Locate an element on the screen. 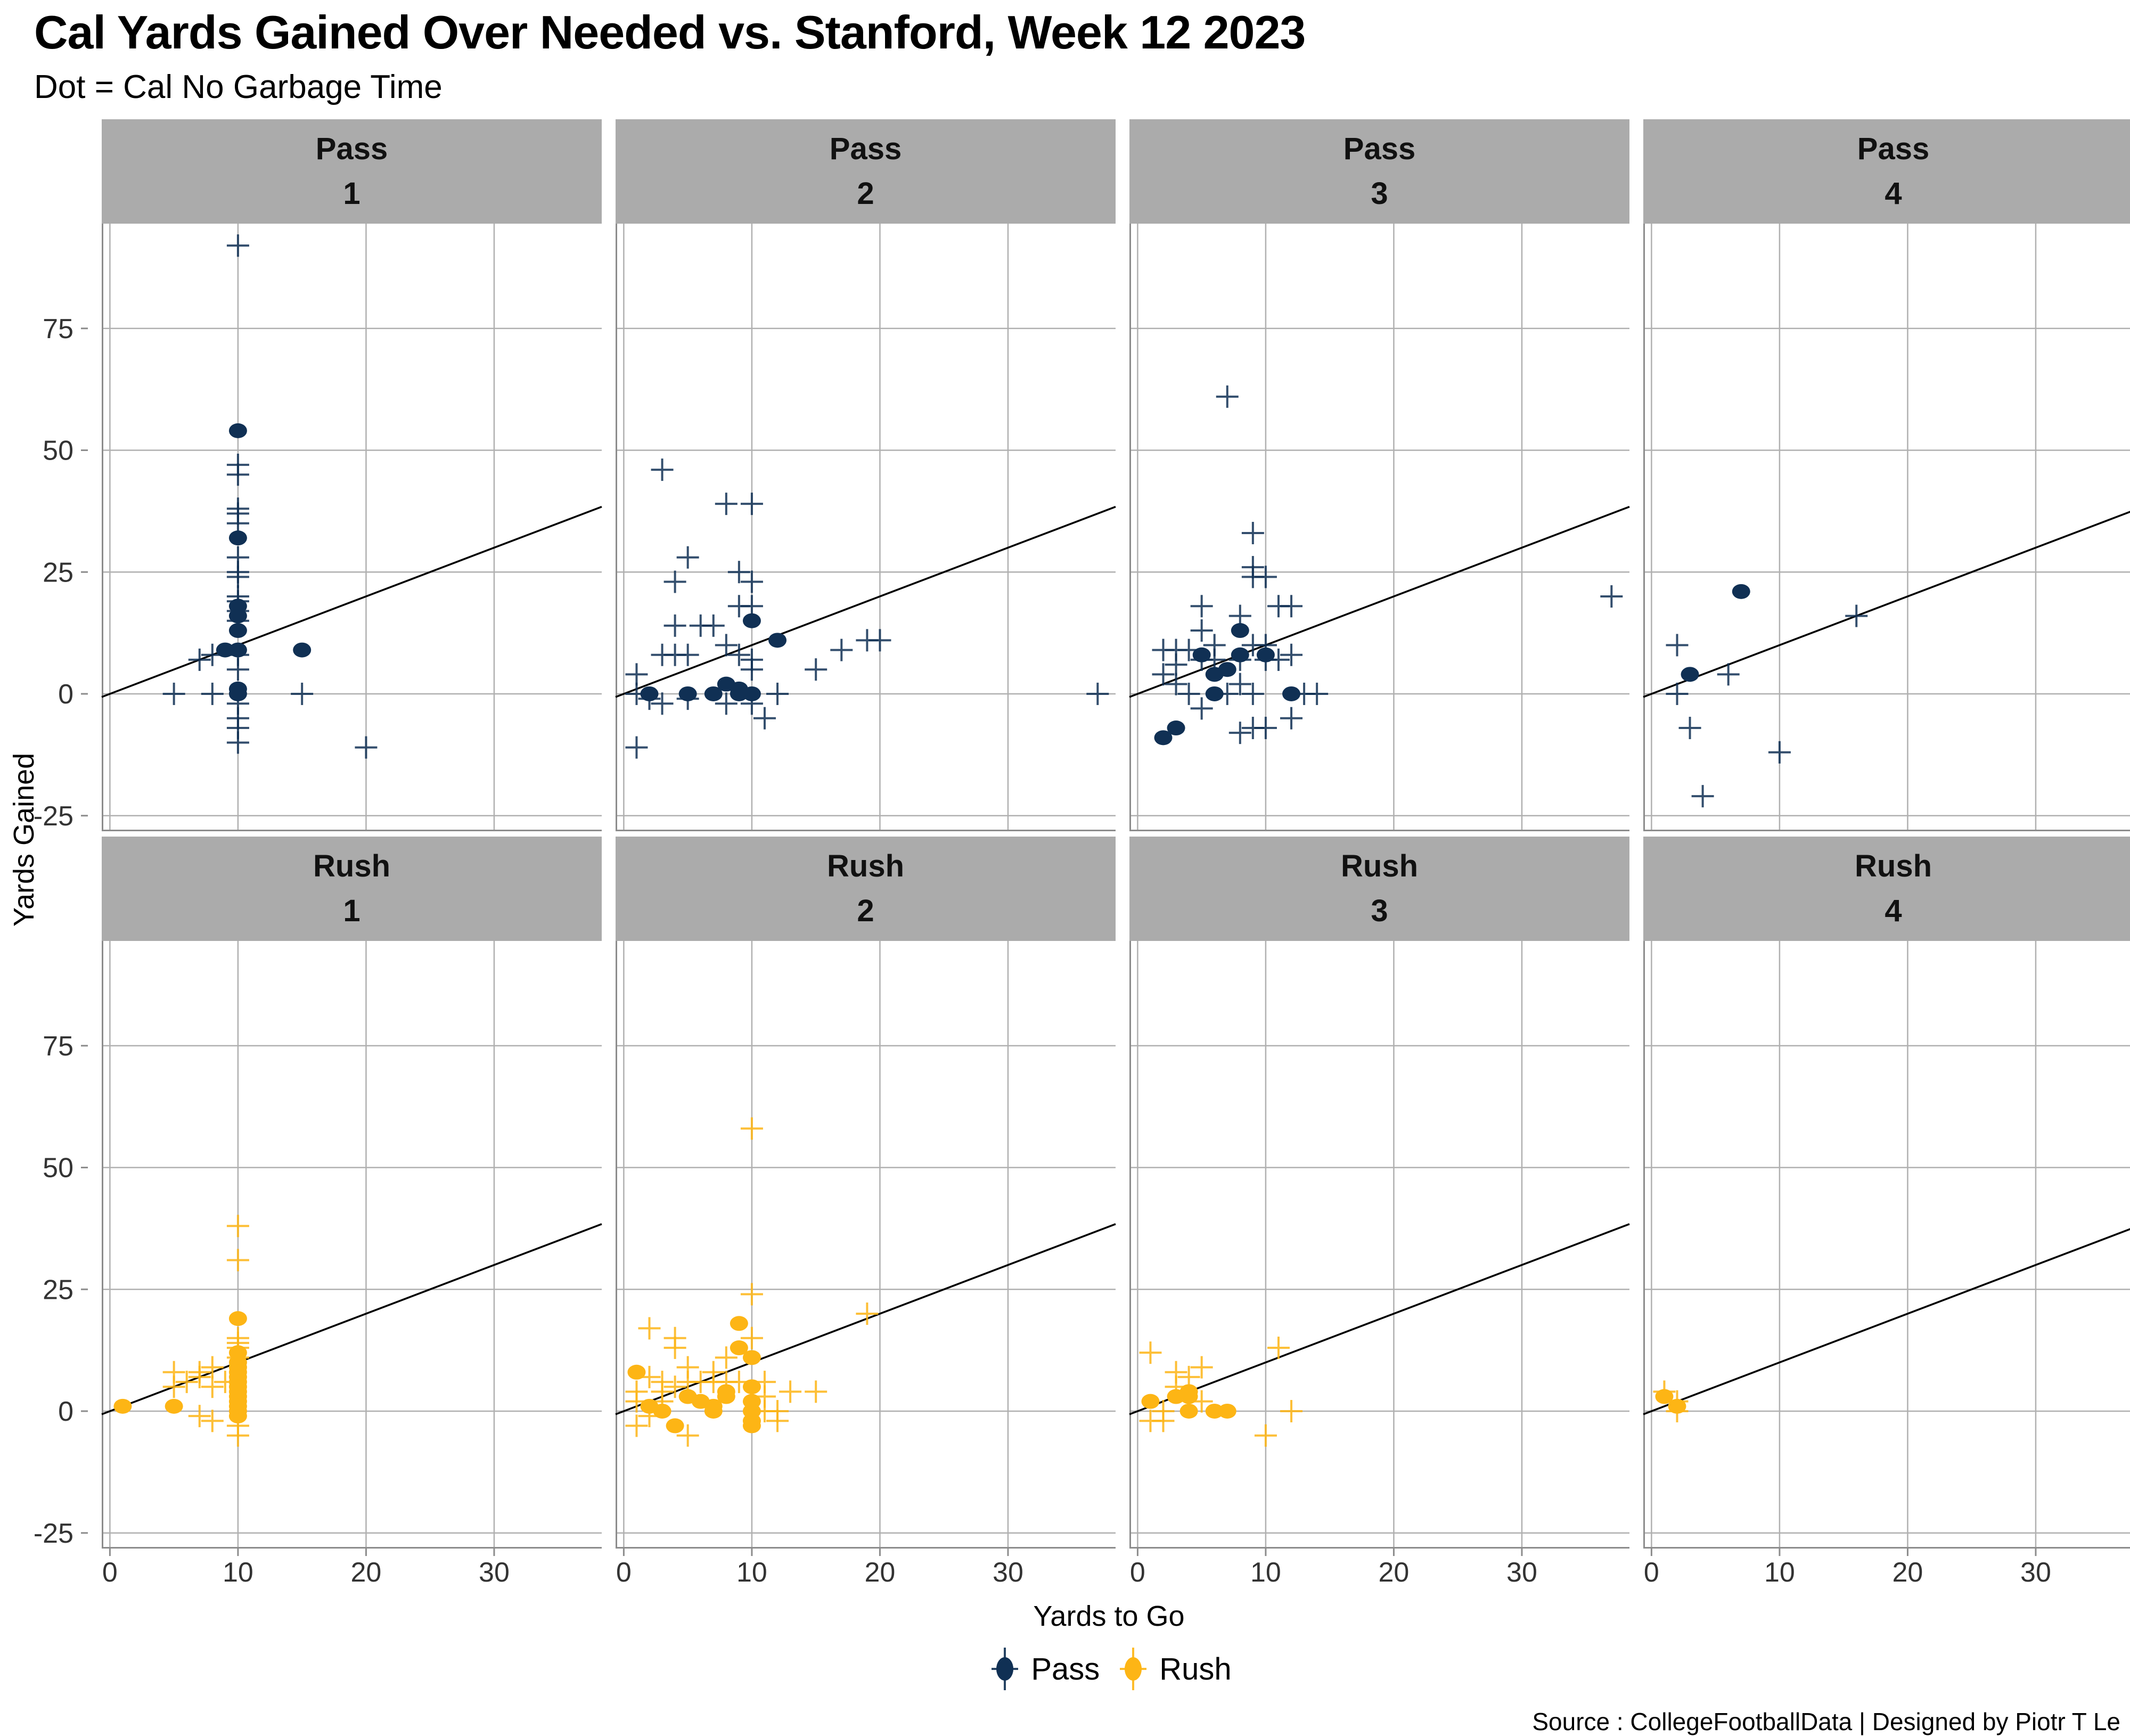  facet-plot: 0 10 20 30 is located at coordinates (351, 1265).